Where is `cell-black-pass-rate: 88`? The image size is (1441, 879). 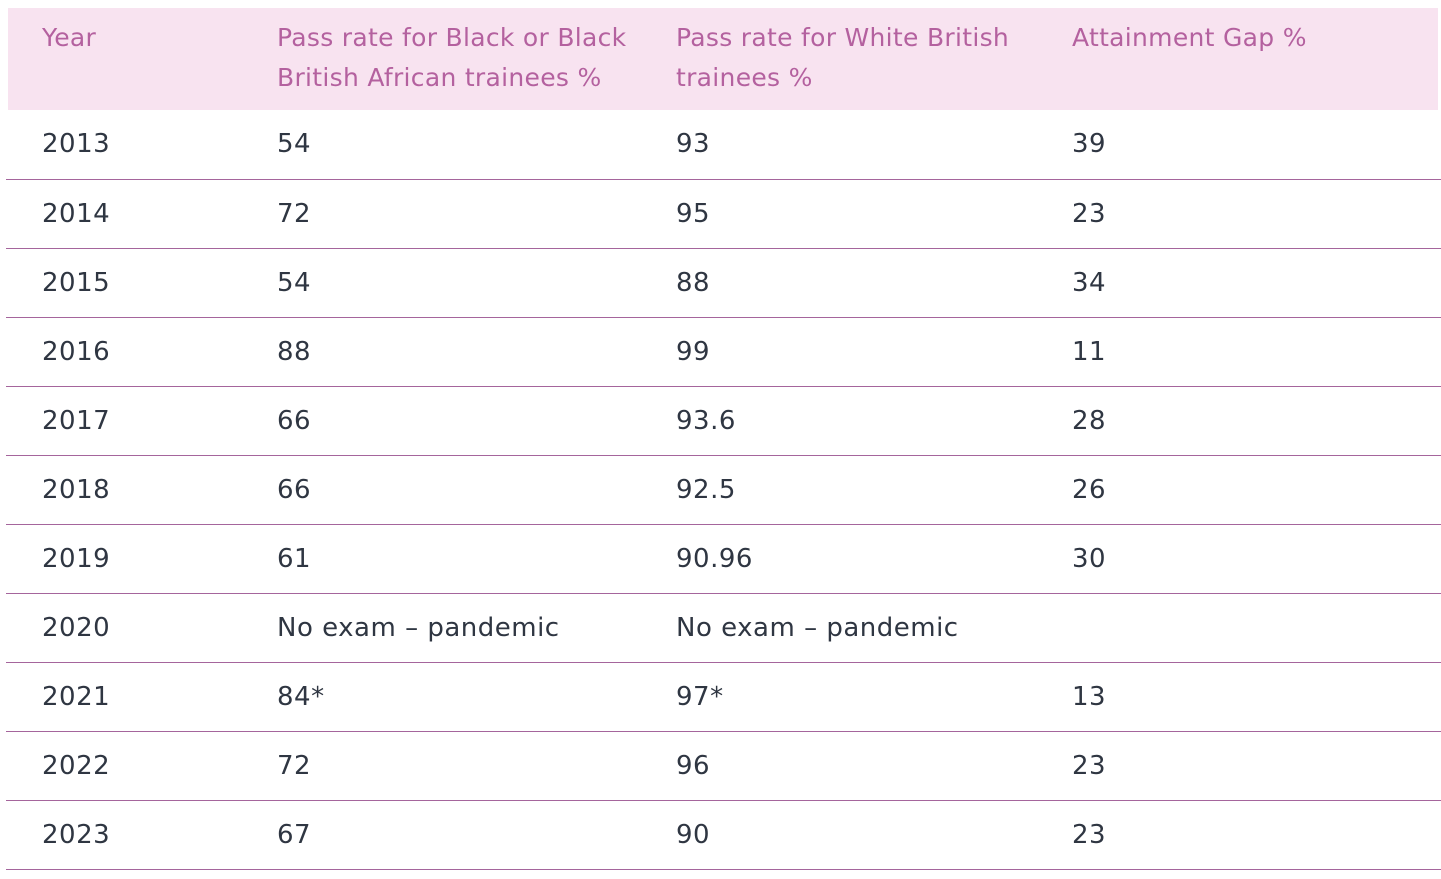
cell-black-pass-rate: 88 is located at coordinates (440, 352).